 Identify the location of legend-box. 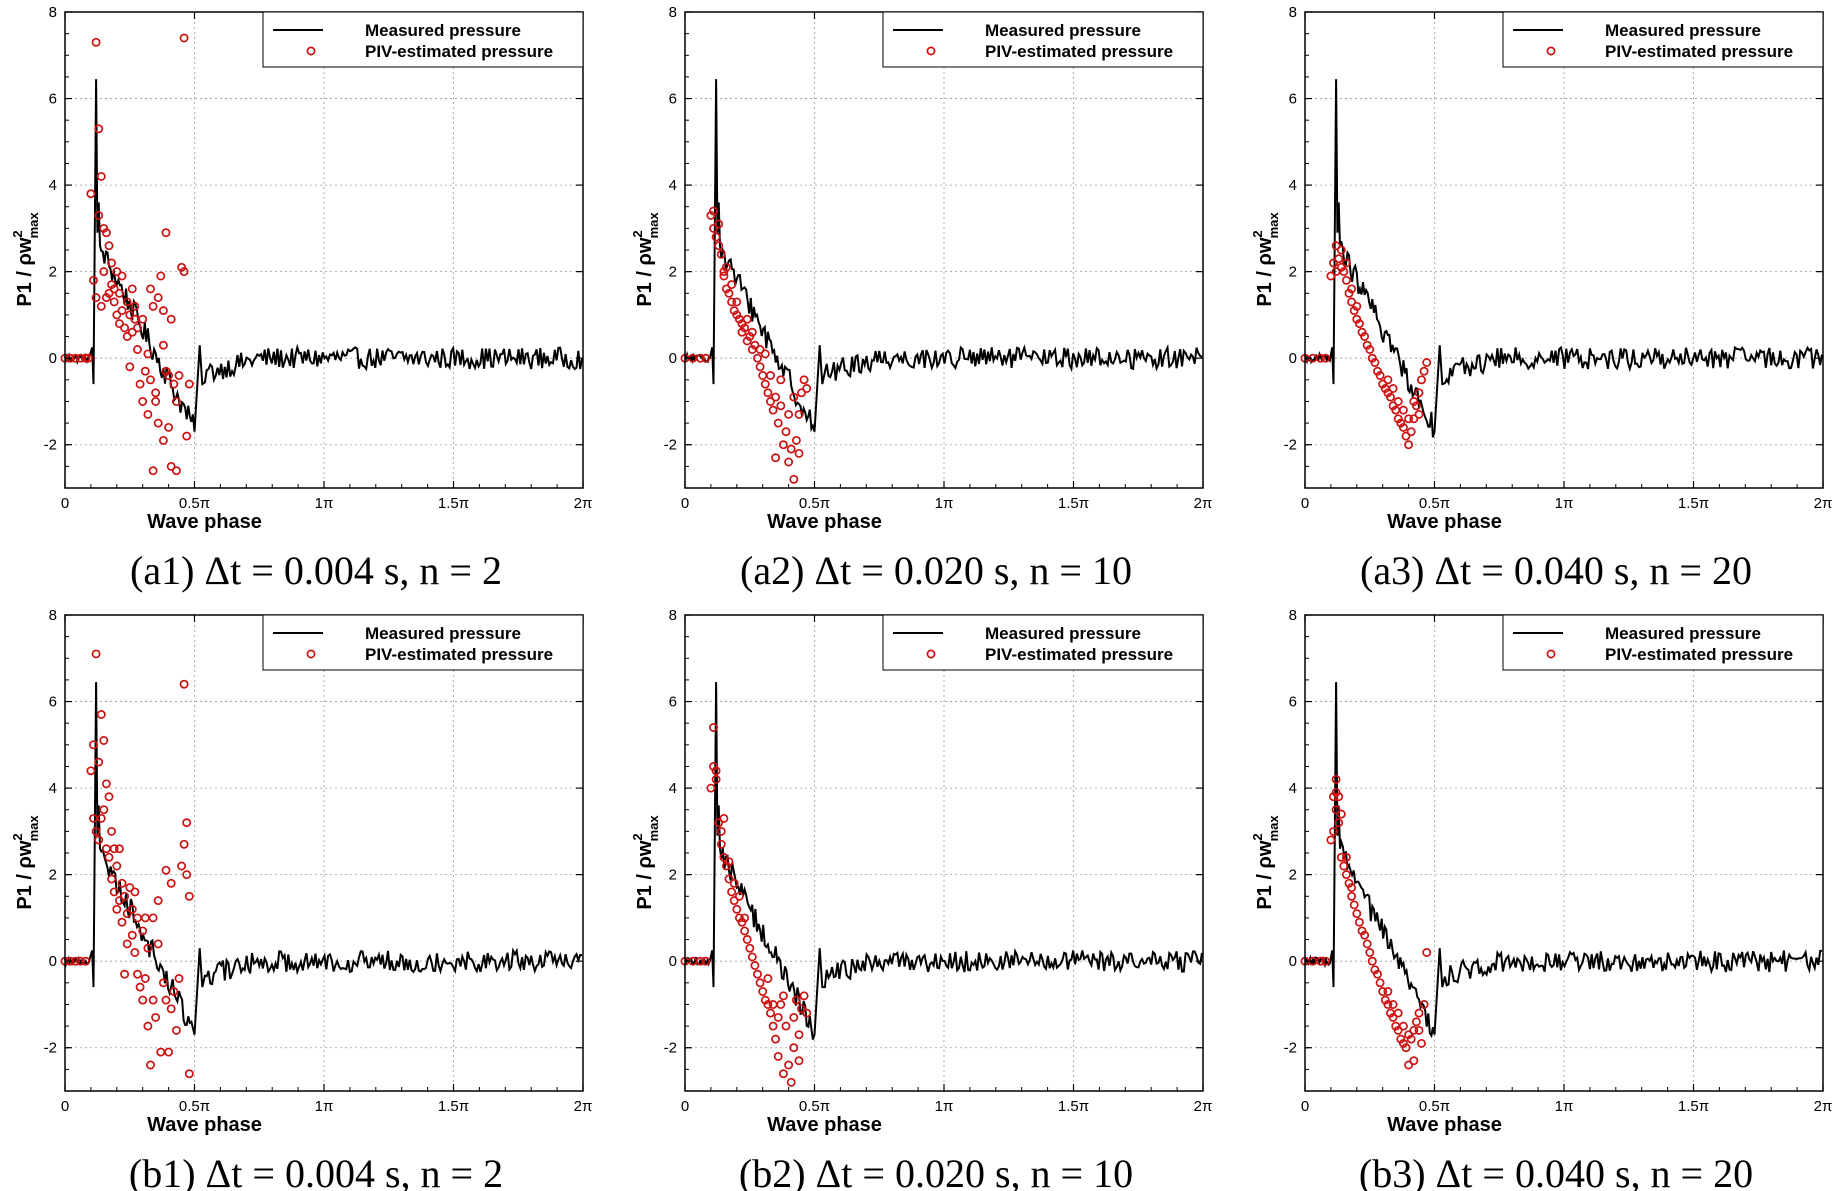
(1663, 642).